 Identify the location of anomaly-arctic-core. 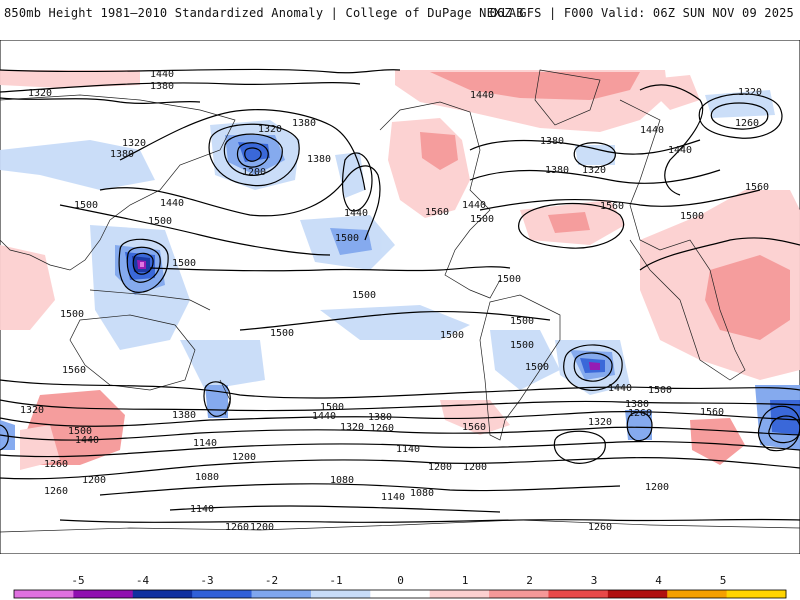
(535, 86).